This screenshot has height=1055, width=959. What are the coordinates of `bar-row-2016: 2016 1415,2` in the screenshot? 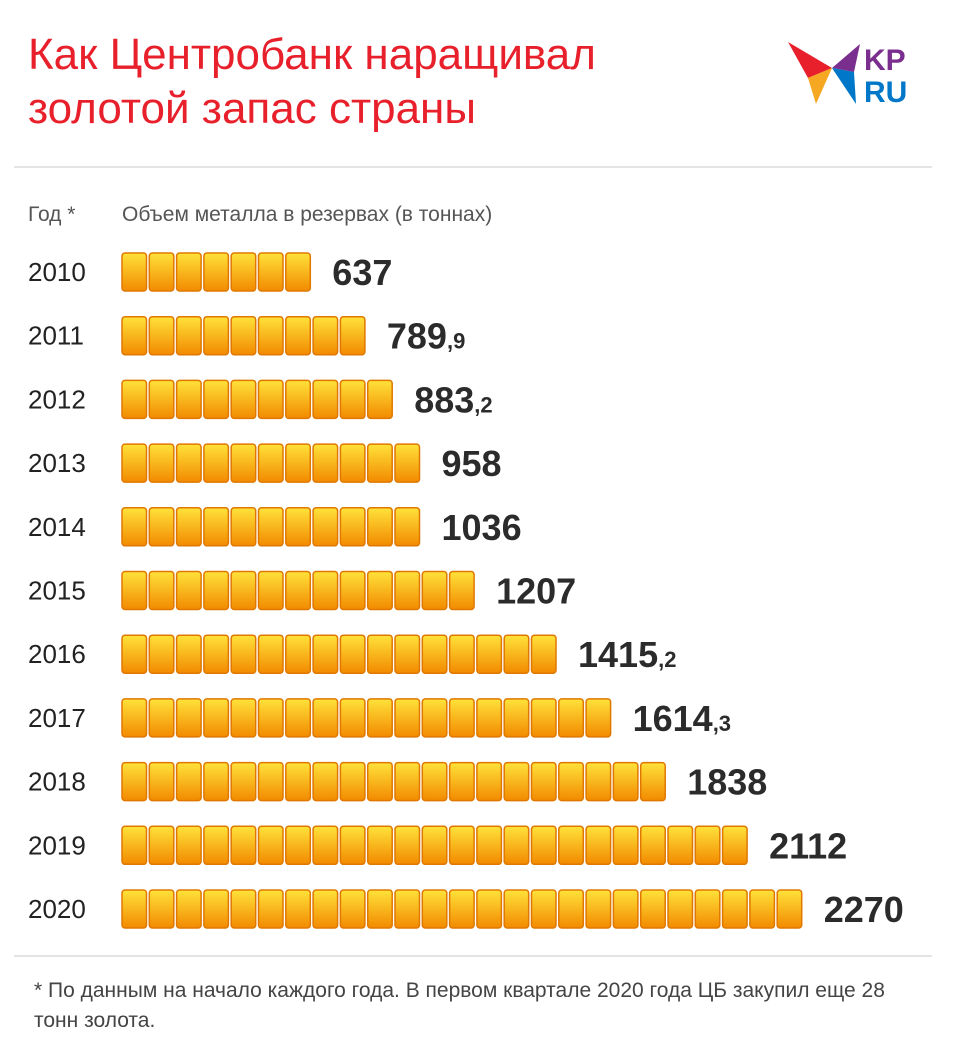 It's located at (352, 654).